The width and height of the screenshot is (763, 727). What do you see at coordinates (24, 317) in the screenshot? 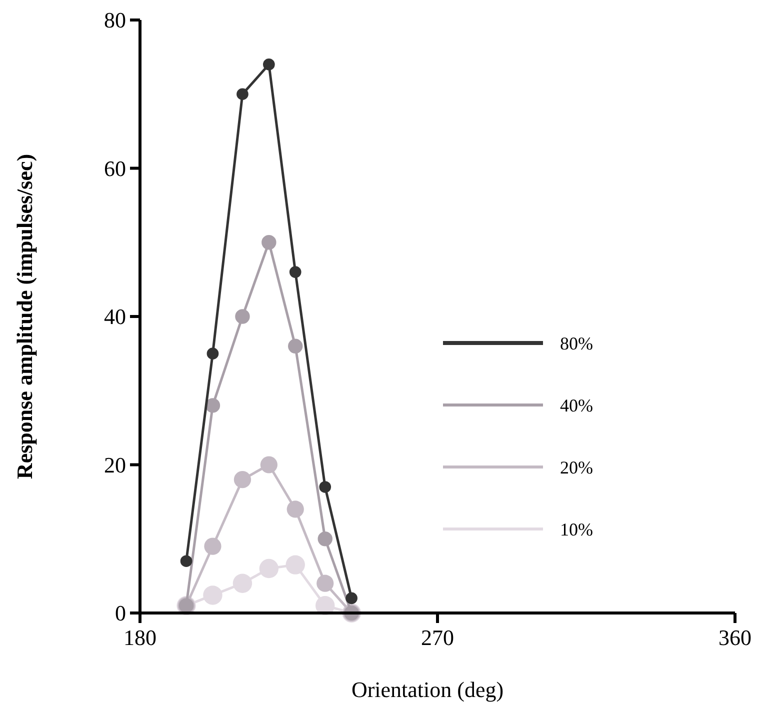
I see `y-axis-title: Response amplitude (impulses/sec)` at bounding box center [24, 317].